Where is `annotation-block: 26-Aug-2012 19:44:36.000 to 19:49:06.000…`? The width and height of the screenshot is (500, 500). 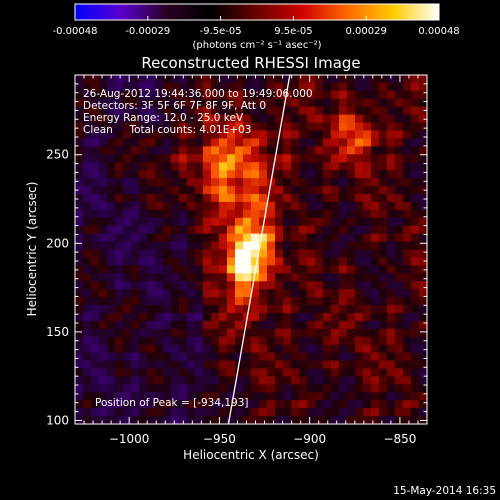
annotation-block: 26-Aug-2012 19:44:36.000 to 19:49:06.000… is located at coordinates (198, 112).